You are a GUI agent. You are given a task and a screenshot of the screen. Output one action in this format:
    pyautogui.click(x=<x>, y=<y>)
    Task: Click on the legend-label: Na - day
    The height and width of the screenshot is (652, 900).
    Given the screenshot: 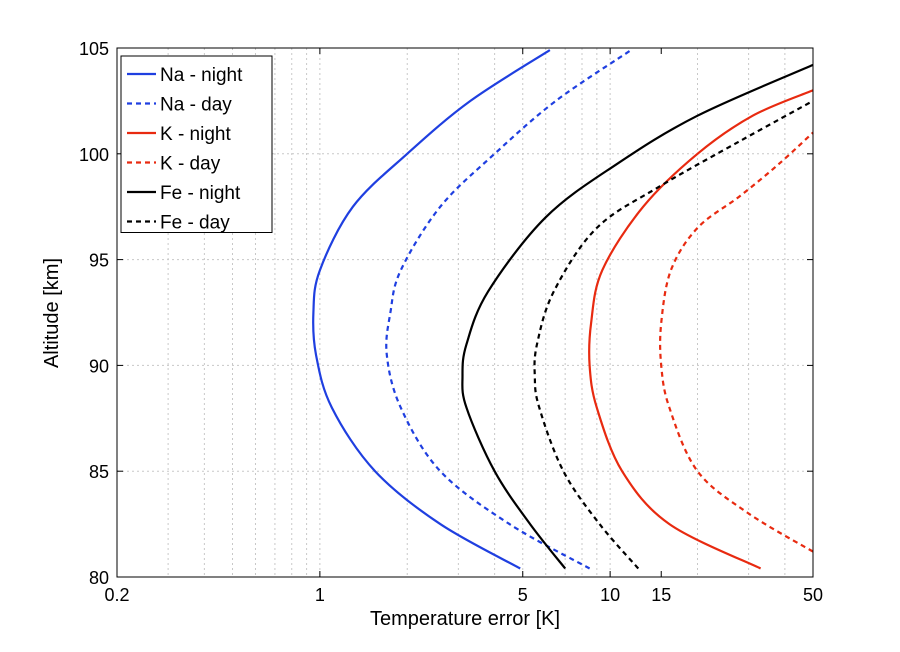 What is the action you would take?
    pyautogui.click(x=196, y=105)
    